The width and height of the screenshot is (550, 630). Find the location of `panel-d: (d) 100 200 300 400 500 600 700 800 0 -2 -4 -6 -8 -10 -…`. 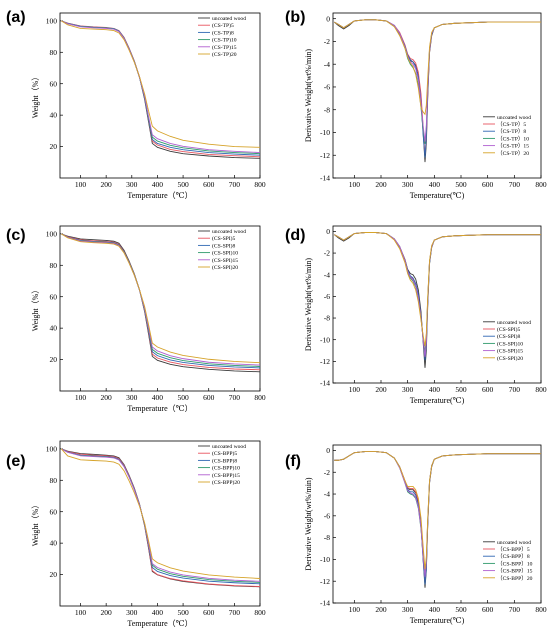

panel-d: (d) 100 200 300 400 500 600 700 800 0 -2 -4 -6 -8 -10 -… is located at coordinates (416, 315).